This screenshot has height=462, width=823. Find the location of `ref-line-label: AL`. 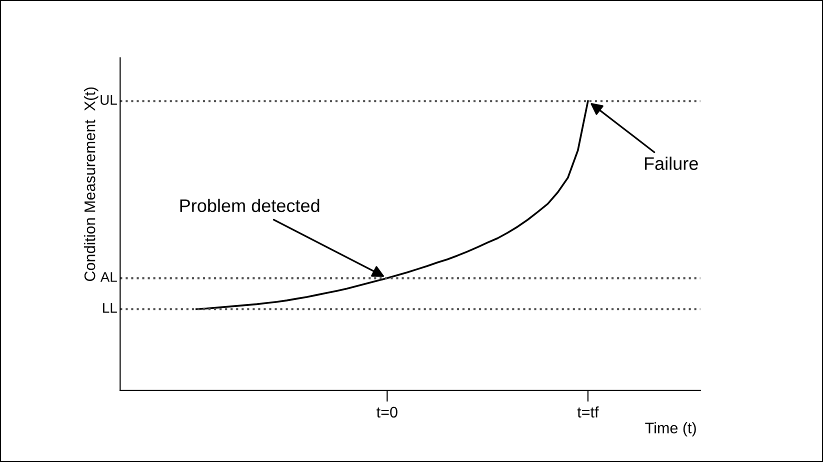

ref-line-label: AL is located at coordinates (108, 277).